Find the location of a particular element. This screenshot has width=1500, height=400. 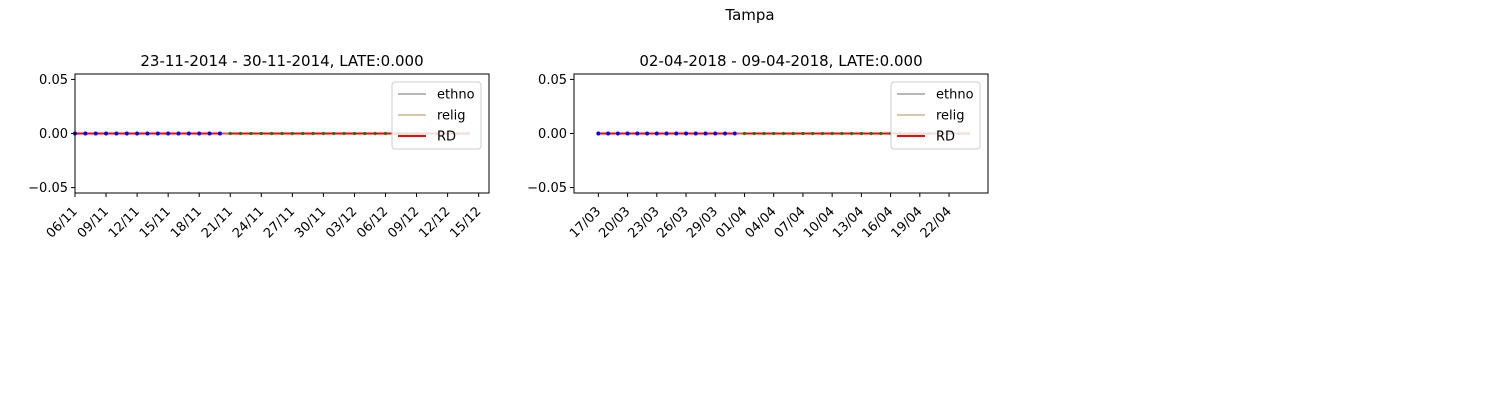

x-tick-label: 12/11 is located at coordinates (124, 222).